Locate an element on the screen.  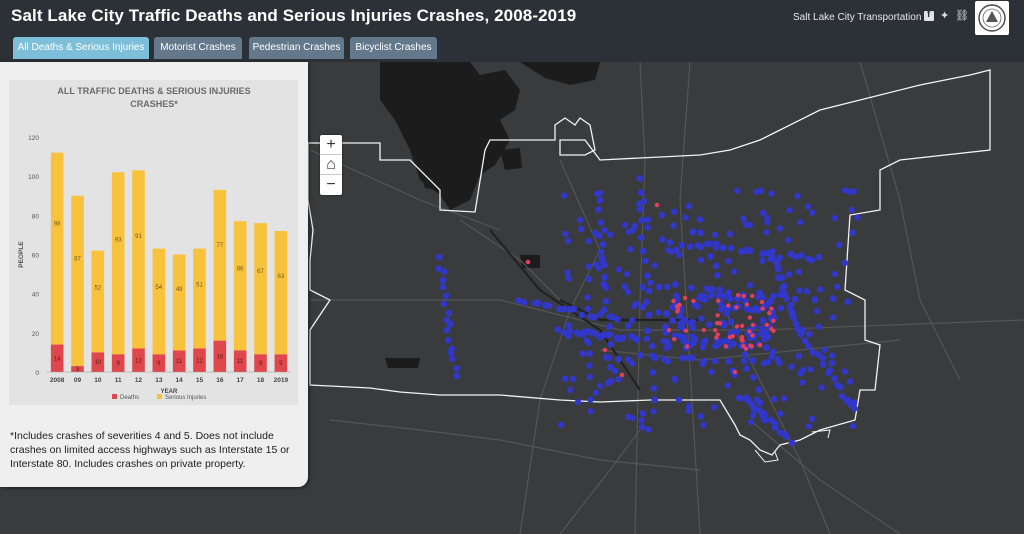
tab-pedestrian-crashes: Pedestrian Crashes is located at coordinates (296, 48).